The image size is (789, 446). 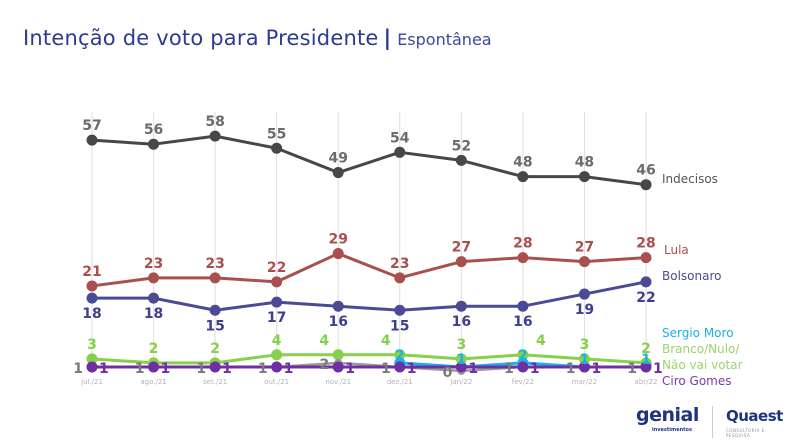 What do you see at coordinates (745, 433) in the screenshot?
I see `quaest-logo-sub: CONSULTORIA E PESQUISA` at bounding box center [745, 433].